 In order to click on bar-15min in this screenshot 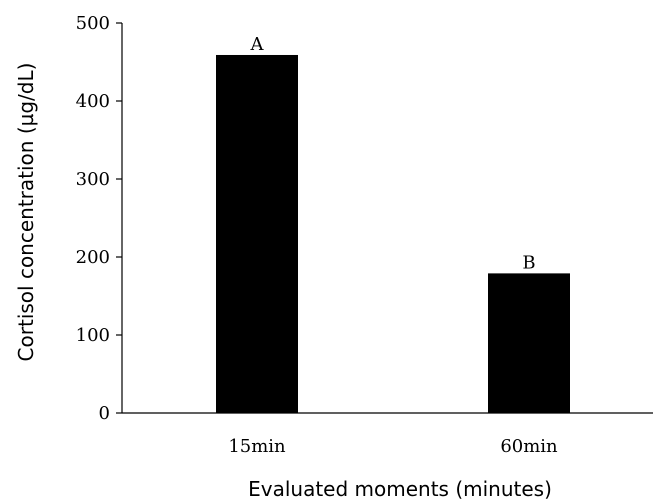, I will do `click(257, 233)`.